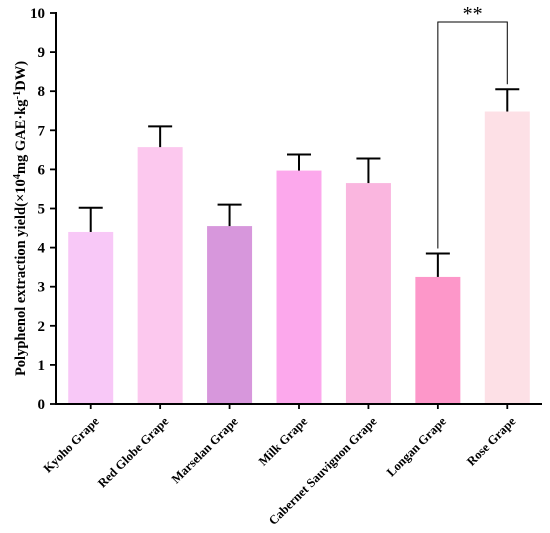  I want to click on y-tick-label: 3, so click(42, 288).